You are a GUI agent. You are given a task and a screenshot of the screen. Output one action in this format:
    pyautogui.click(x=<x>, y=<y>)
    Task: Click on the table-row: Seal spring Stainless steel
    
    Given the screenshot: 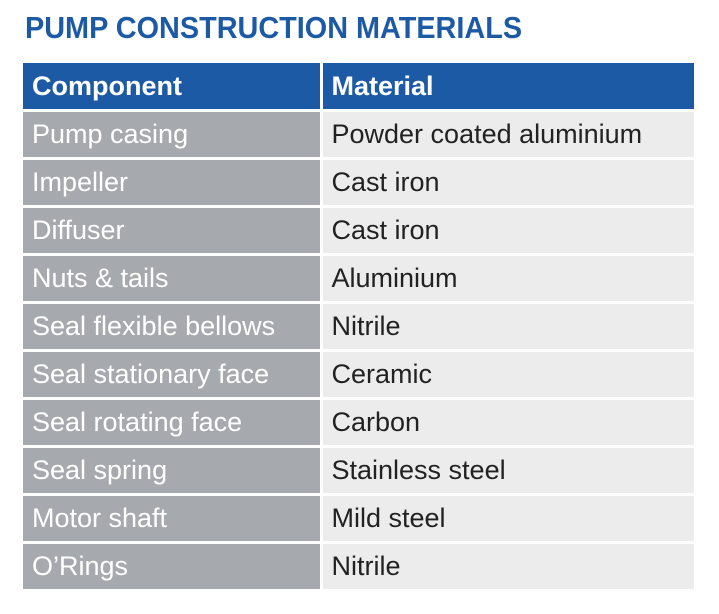 What is the action you would take?
    pyautogui.click(x=358, y=470)
    